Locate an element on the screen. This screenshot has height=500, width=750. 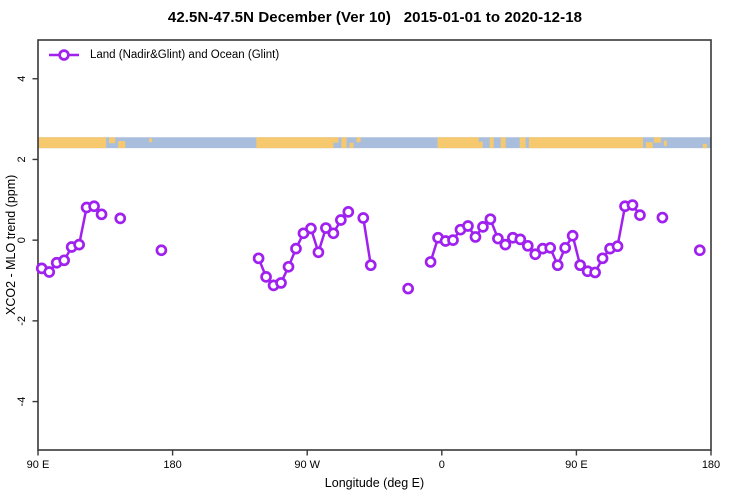
x-axis-label: Longitude (deg E) is located at coordinates (374, 483).